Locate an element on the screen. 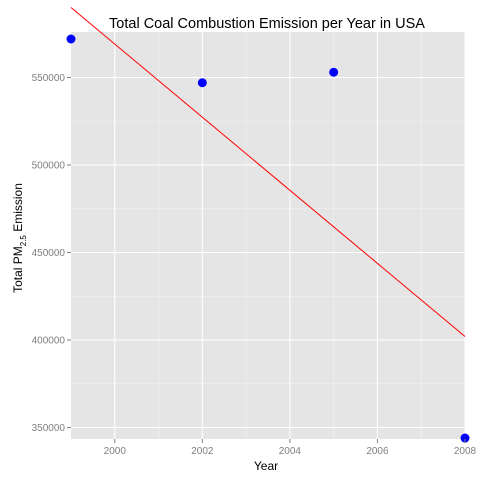  y-axis-title-suffix: Emission is located at coordinates (18, 209).